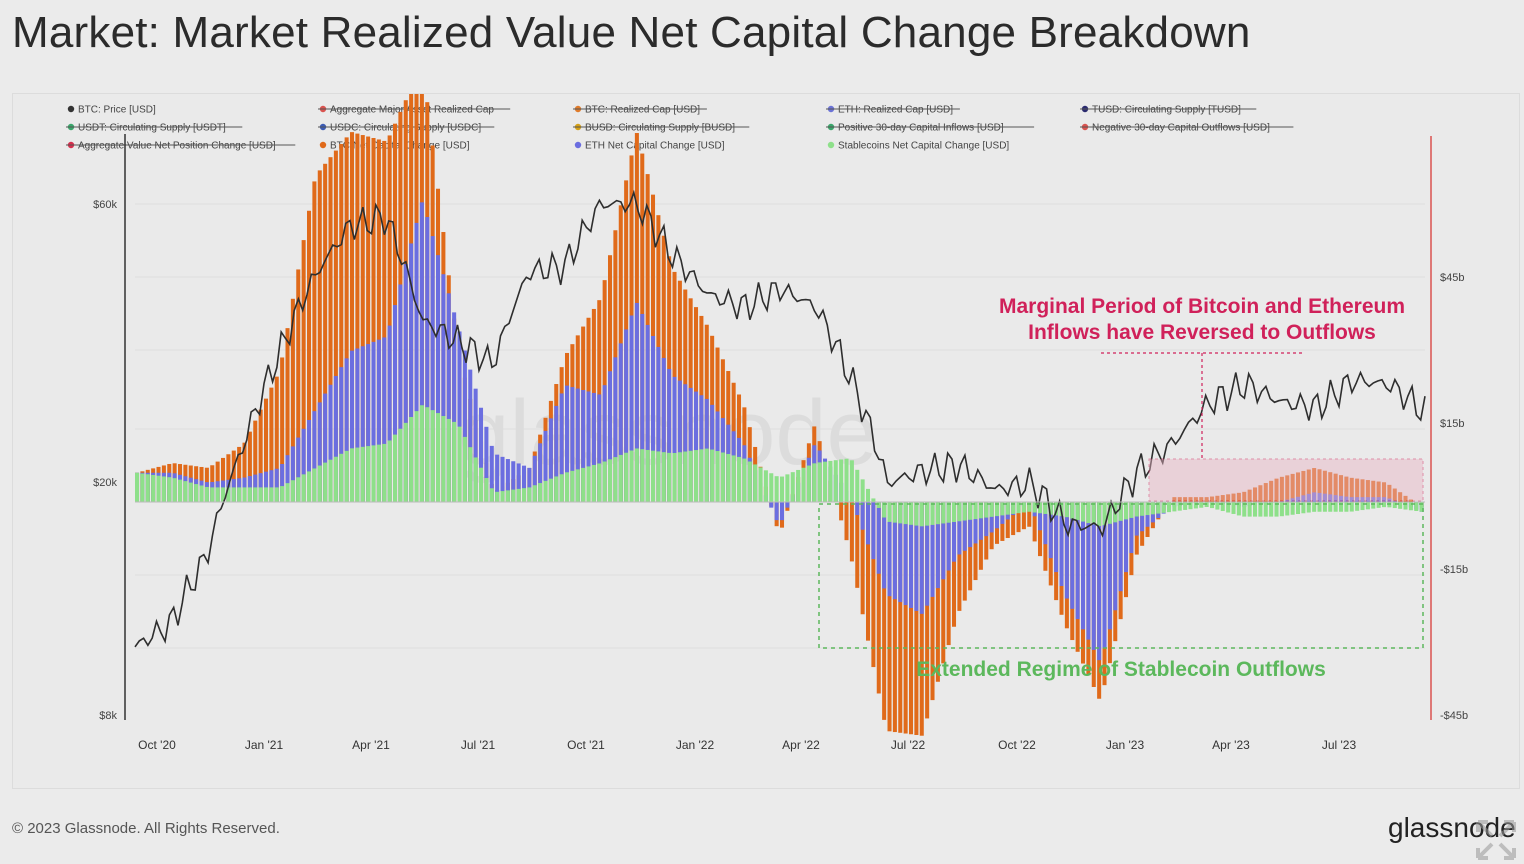 The image size is (1524, 864). What do you see at coordinates (1286, 480) in the screenshot?
I see `reversal-region` at bounding box center [1286, 480].